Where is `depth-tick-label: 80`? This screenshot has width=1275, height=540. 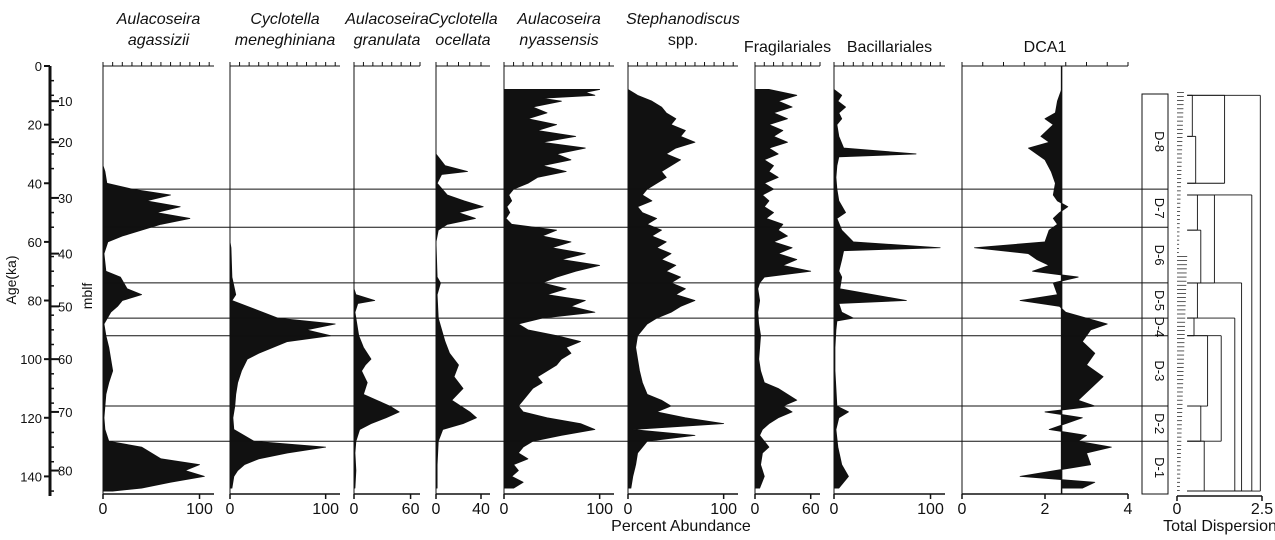
depth-tick-label: 80 is located at coordinates (65, 471).